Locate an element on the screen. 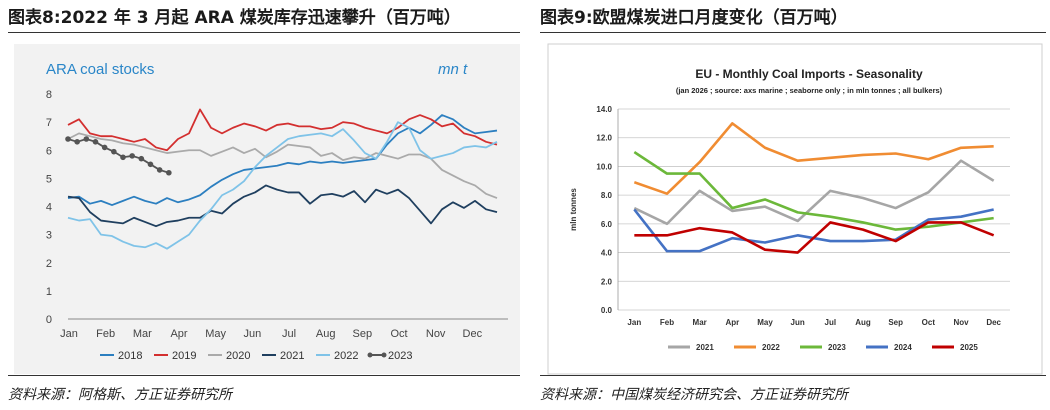 The width and height of the screenshot is (1050, 410). series-line-2025 is located at coordinates (814, 237).